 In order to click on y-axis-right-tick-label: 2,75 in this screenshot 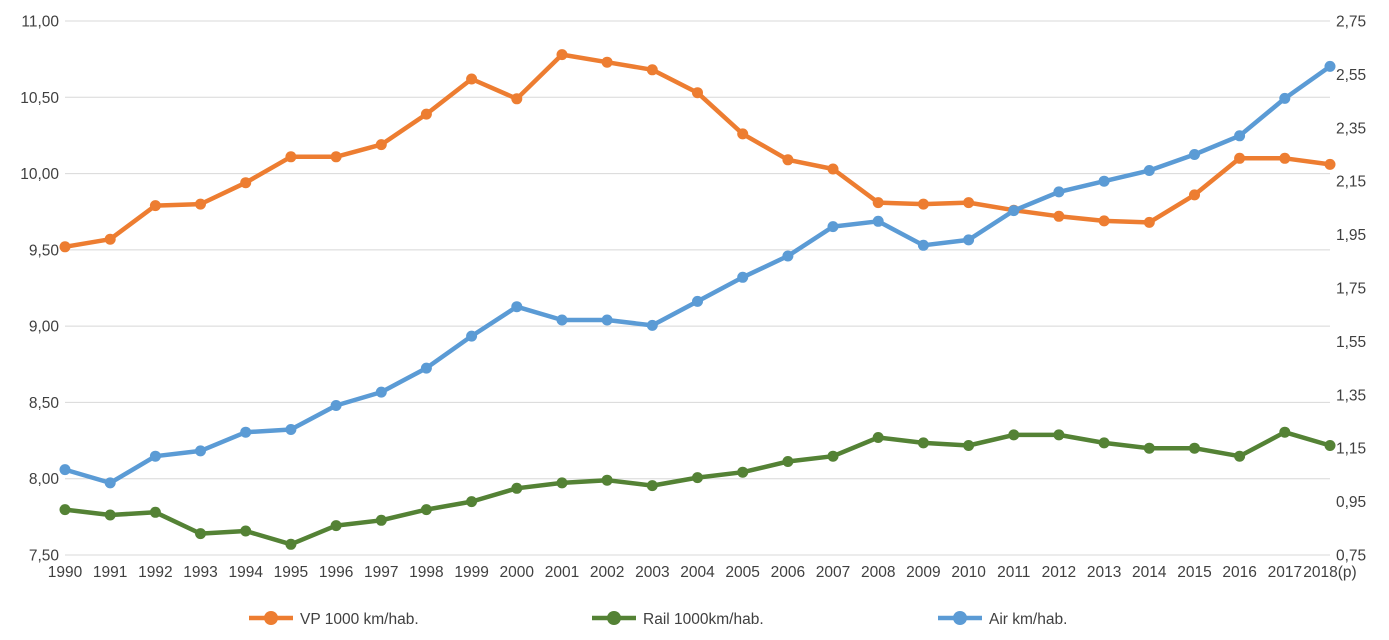, I will do `click(1351, 22)`.